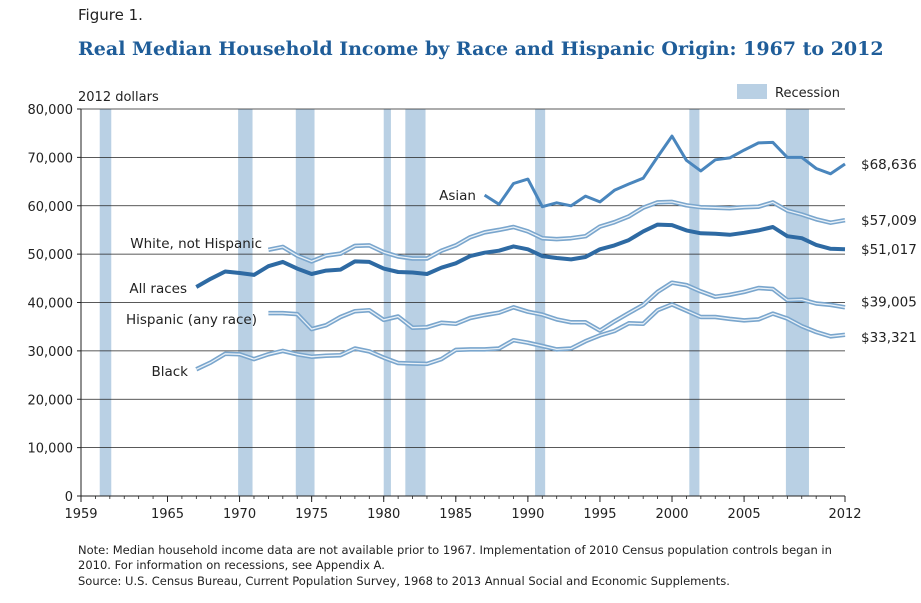 This screenshot has width=921, height=603. Describe the element at coordinates (807, 93) in the screenshot. I see `legend-recession-label: Recession` at that location.